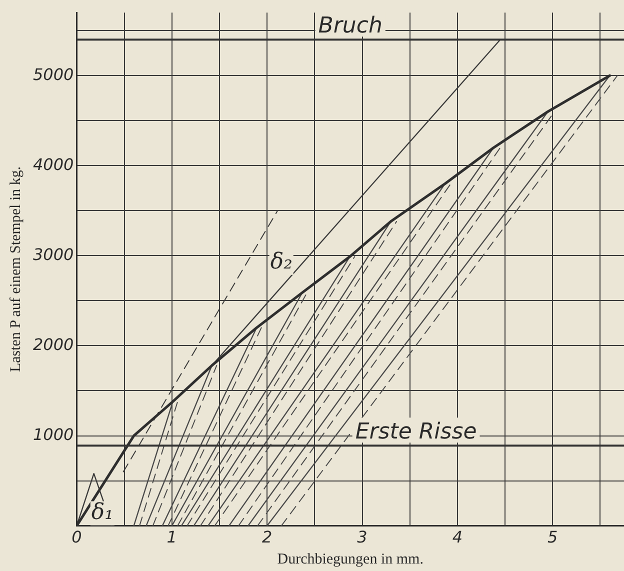 The image size is (624, 571). Describe the element at coordinates (267, 537) in the screenshot. I see `x-tick-label: 2` at that location.